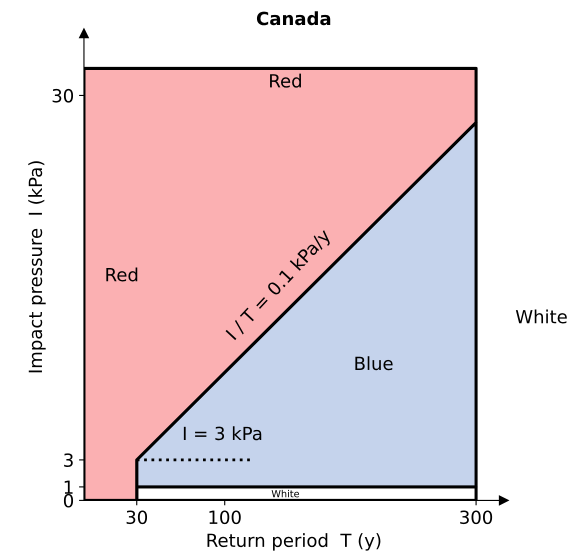 Image resolution: width=579 pixels, height=556 pixels. I want to click on y-axis-title: Impact pressure I (kPa), so click(37, 266).